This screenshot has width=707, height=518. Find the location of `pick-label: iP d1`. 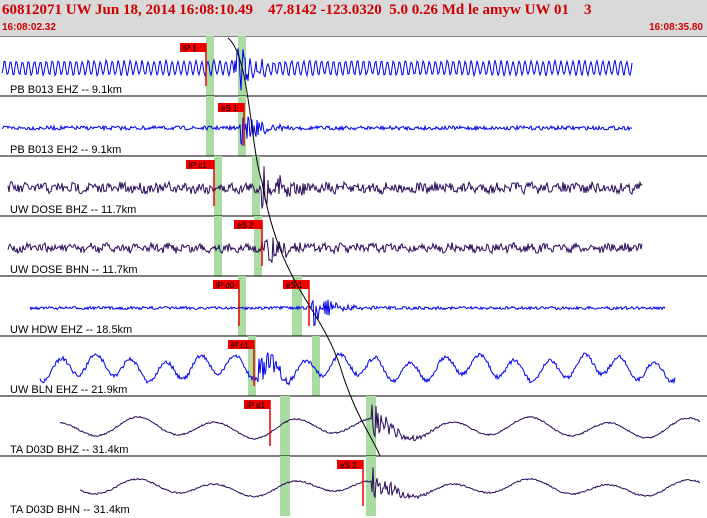

pick-label: iP d1 is located at coordinates (256, 405).